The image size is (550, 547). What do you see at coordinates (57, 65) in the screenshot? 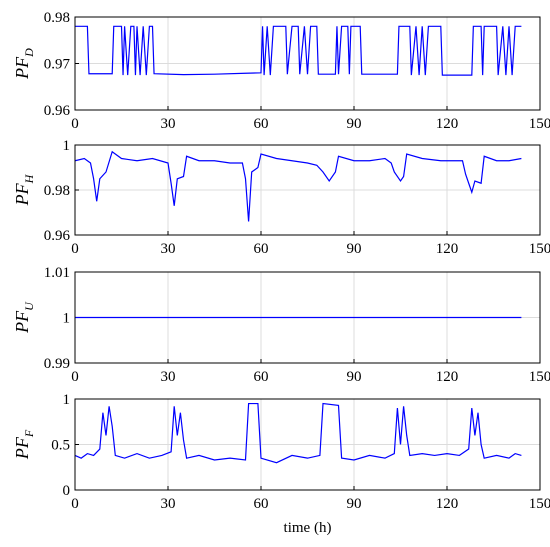
I see `y-tick-label: 0.97` at bounding box center [57, 65].